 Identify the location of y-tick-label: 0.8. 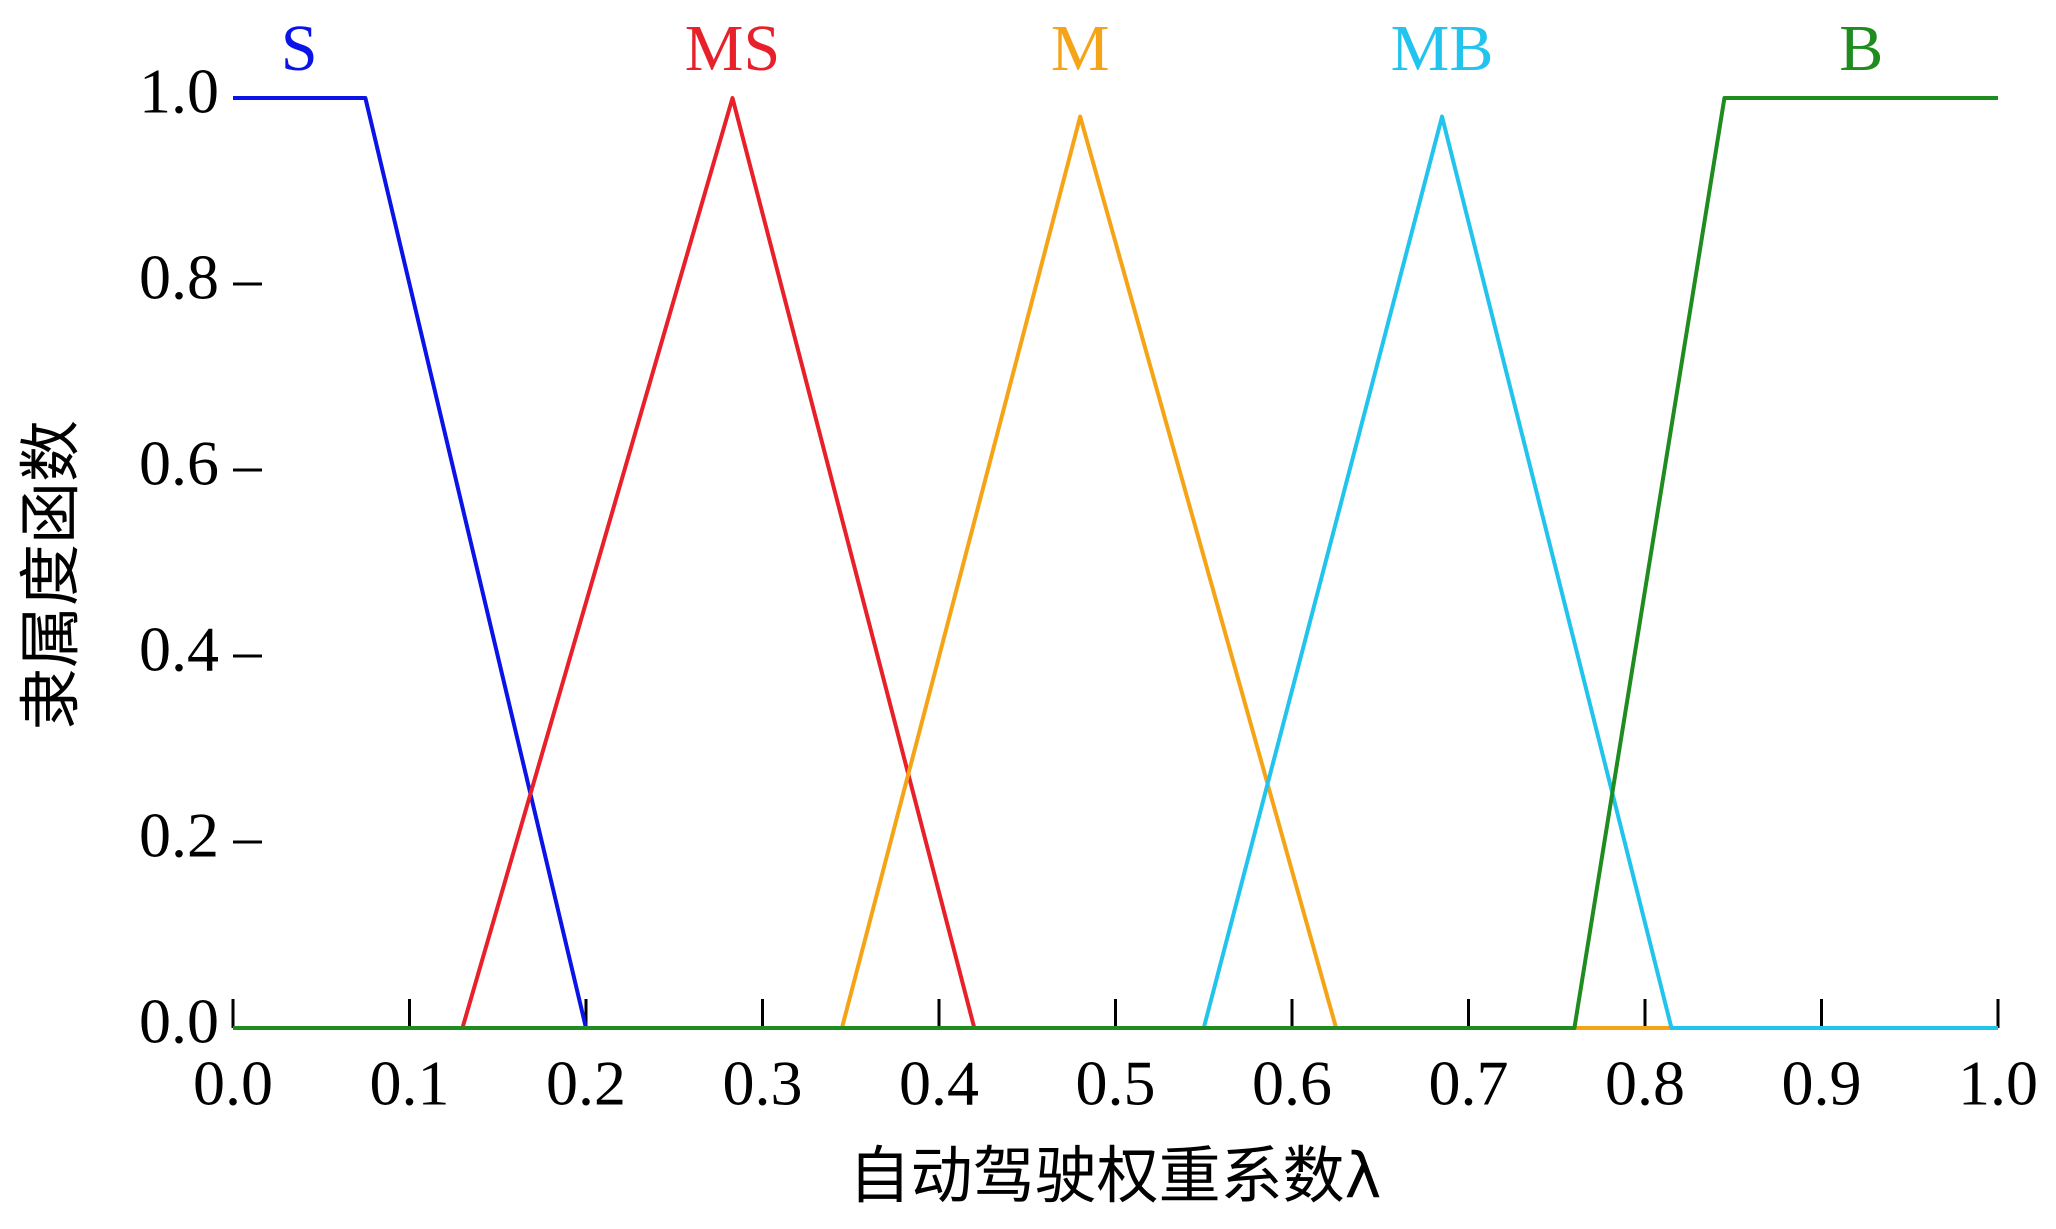
(179, 277).